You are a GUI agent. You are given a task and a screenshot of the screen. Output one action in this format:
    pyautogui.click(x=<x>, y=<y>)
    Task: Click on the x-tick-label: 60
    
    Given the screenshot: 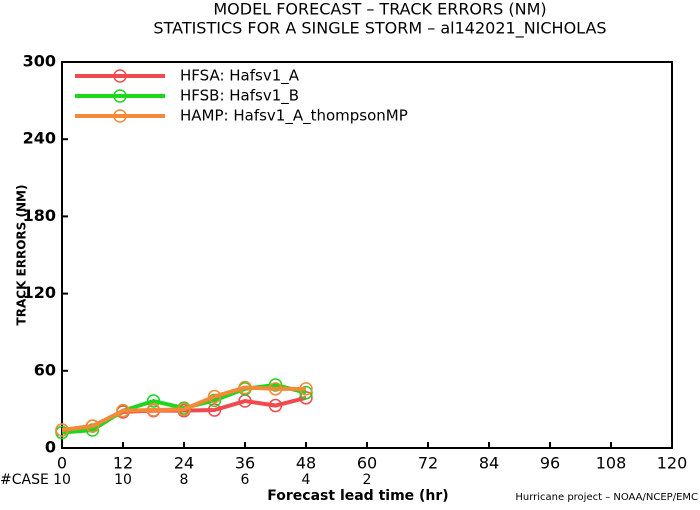 What is the action you would take?
    pyautogui.click(x=367, y=463)
    